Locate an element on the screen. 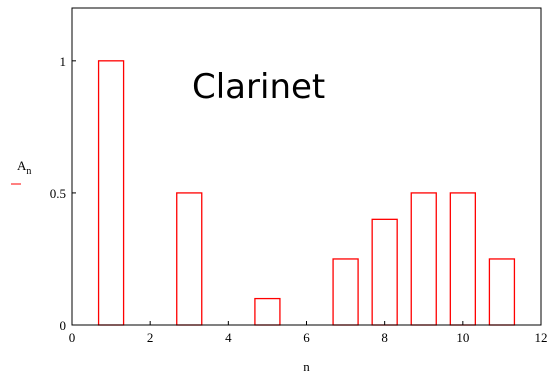  x-tick-label: 2 is located at coordinates (150, 337).